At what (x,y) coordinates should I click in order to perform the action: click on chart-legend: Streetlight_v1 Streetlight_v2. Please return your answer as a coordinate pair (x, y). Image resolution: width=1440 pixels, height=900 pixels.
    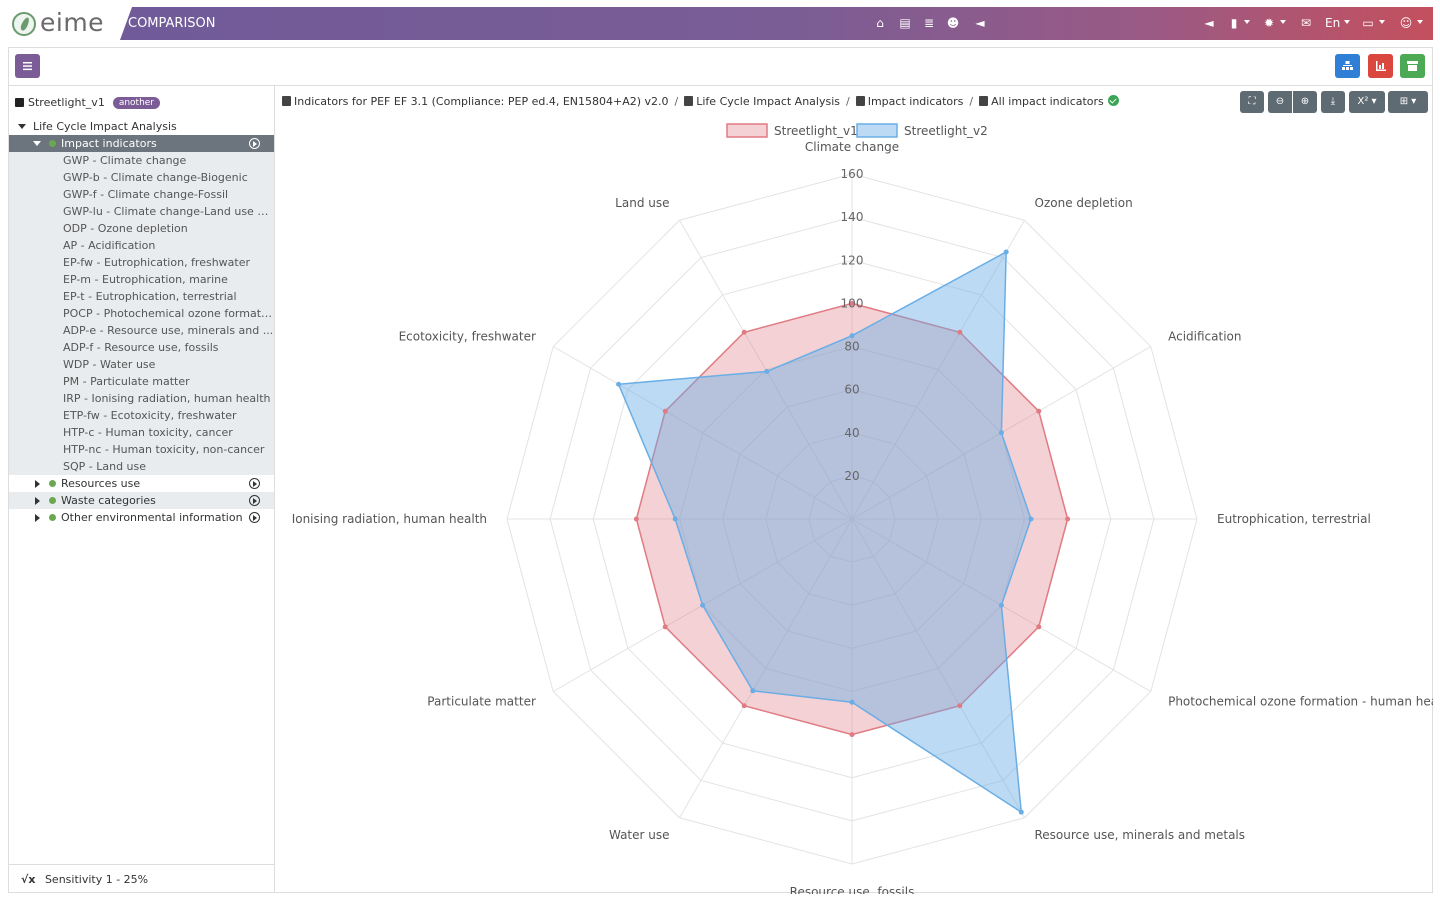
    Looking at the image, I should click on (857, 130).